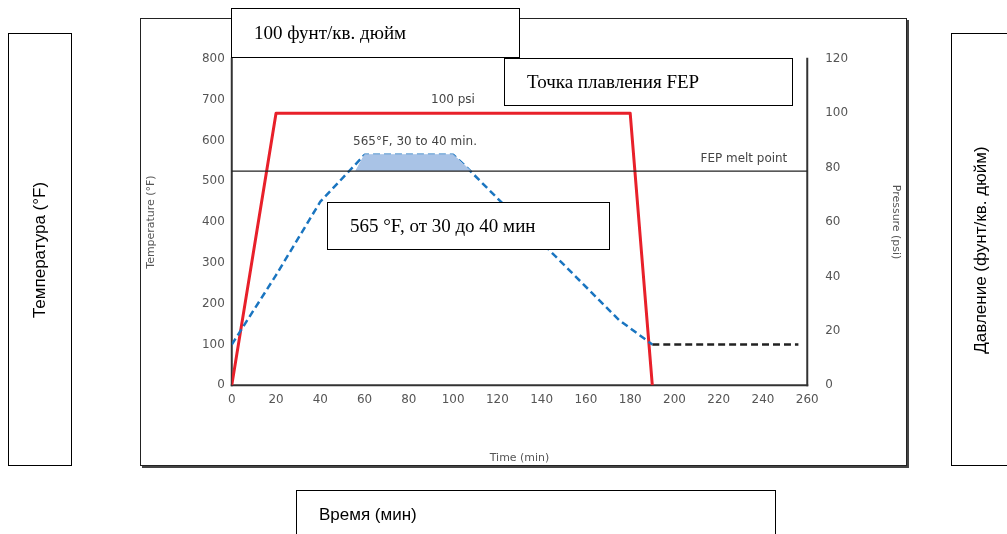  I want to click on annotation: 100 psi, so click(453, 99).